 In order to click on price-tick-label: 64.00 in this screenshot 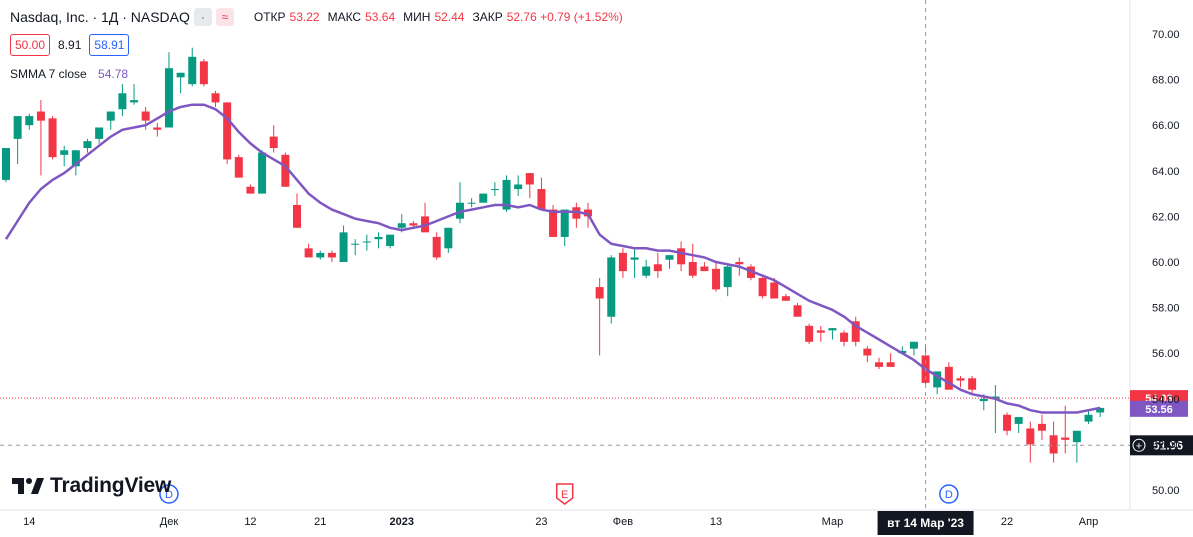, I will do `click(1166, 172)`.